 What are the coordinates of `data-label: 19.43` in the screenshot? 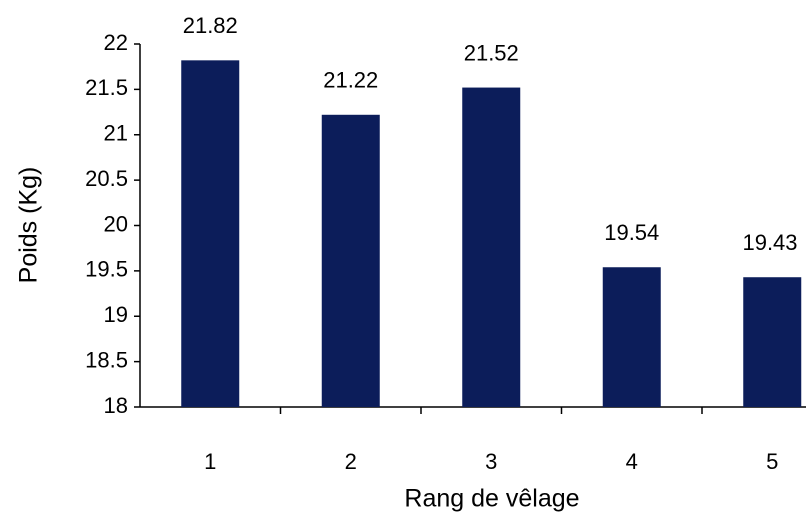 It's located at (769, 242).